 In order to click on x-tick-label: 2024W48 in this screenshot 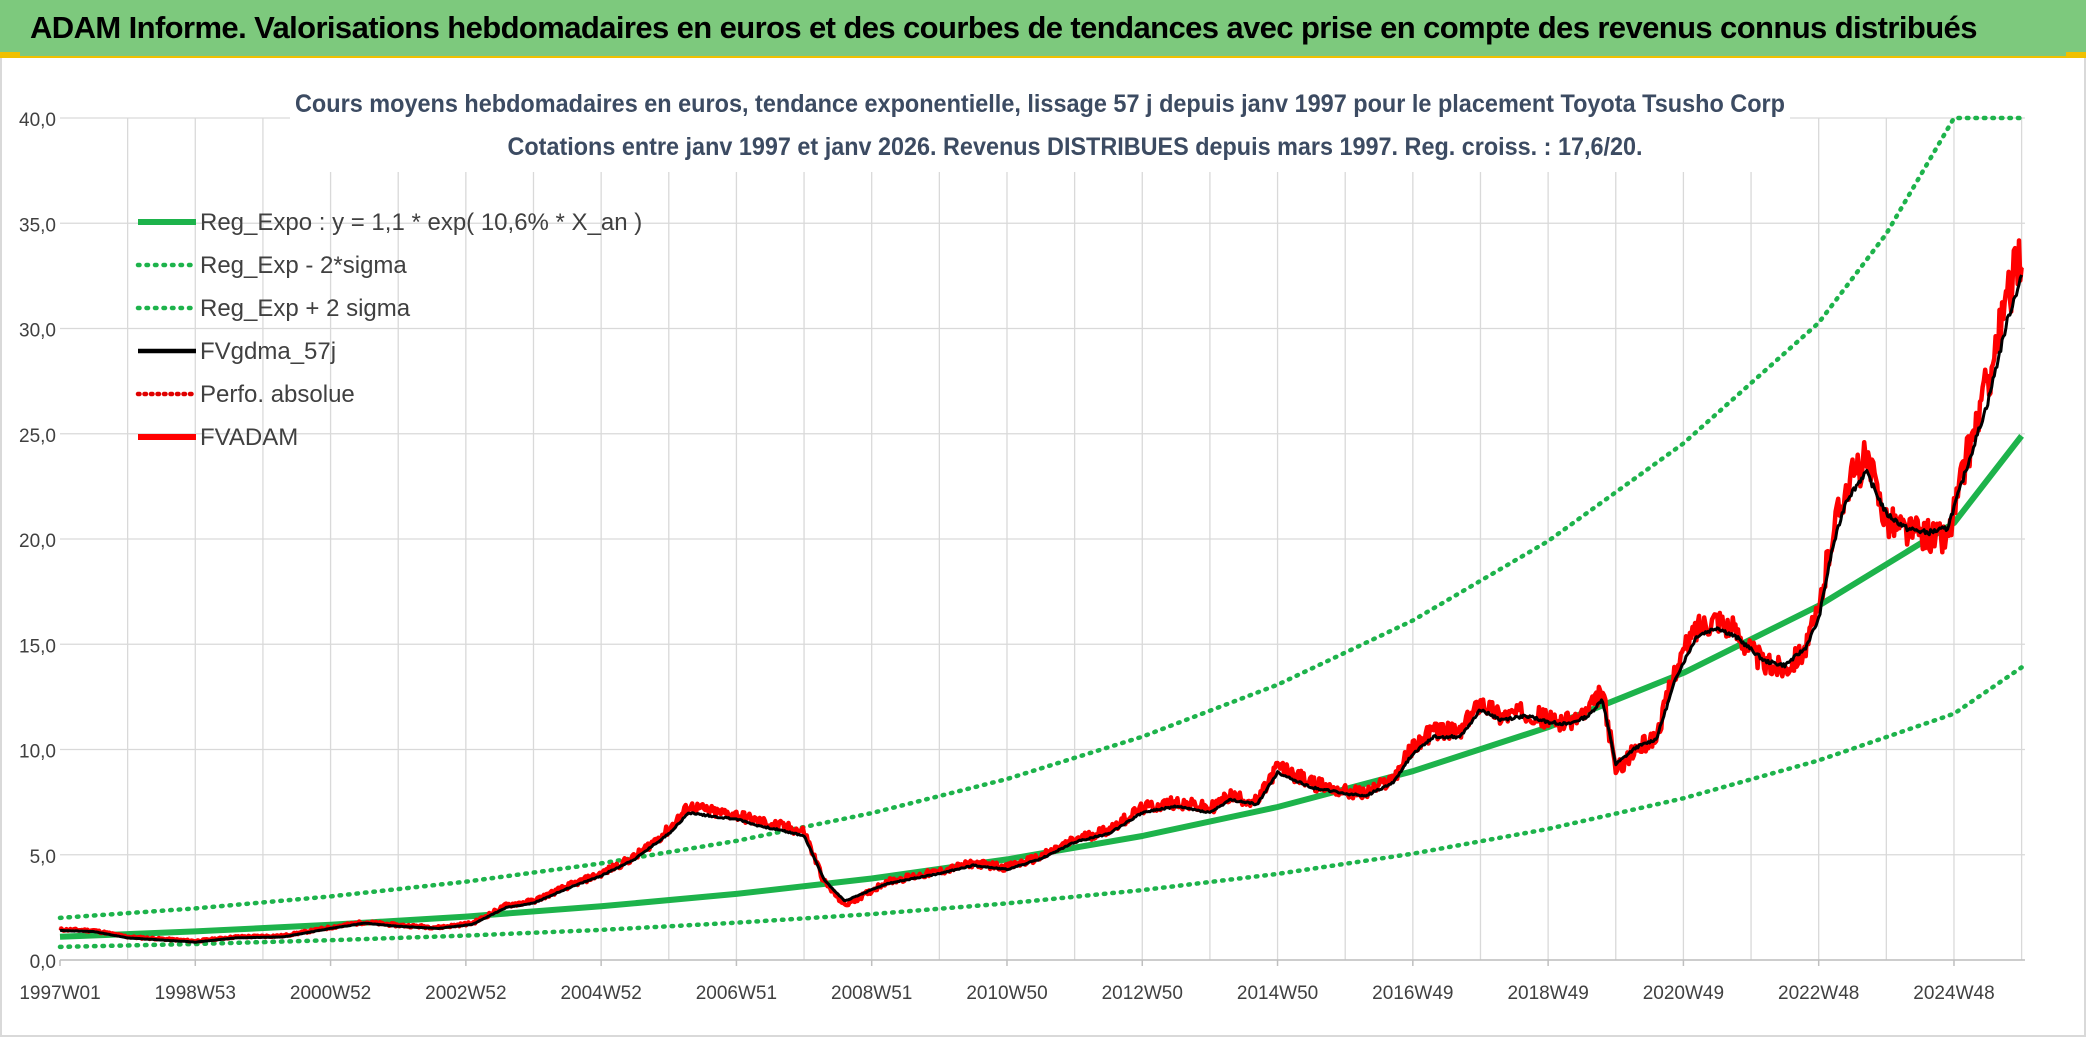, I will do `click(1953, 993)`.